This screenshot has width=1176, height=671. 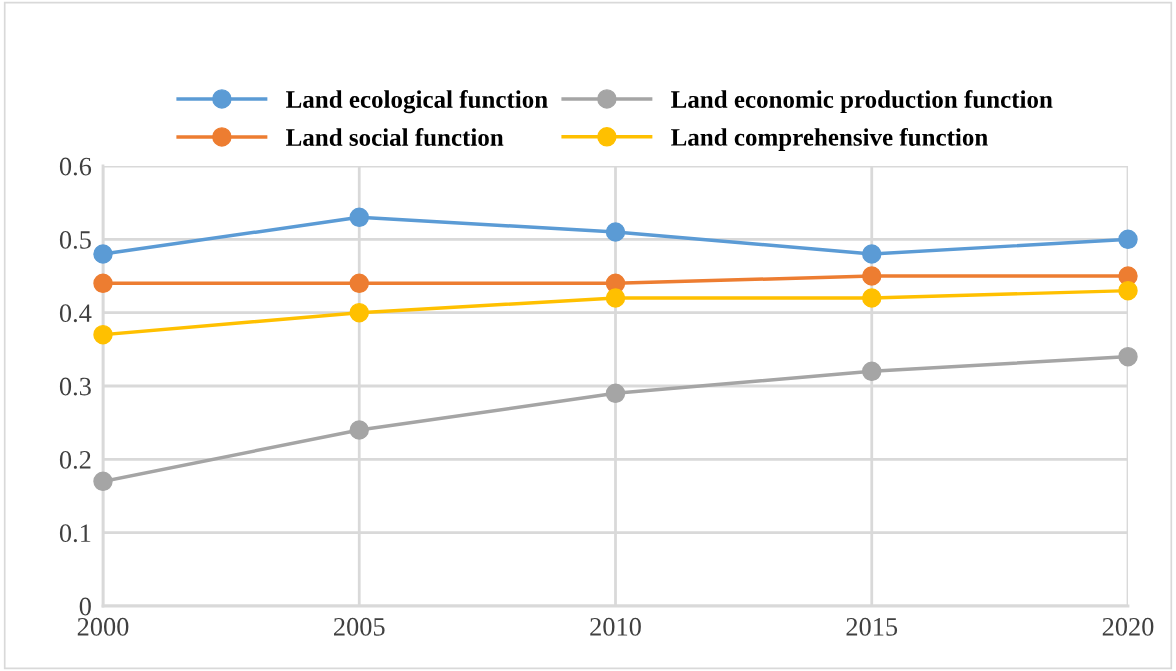 I want to click on y-tick-label: 0, so click(x=85, y=606).